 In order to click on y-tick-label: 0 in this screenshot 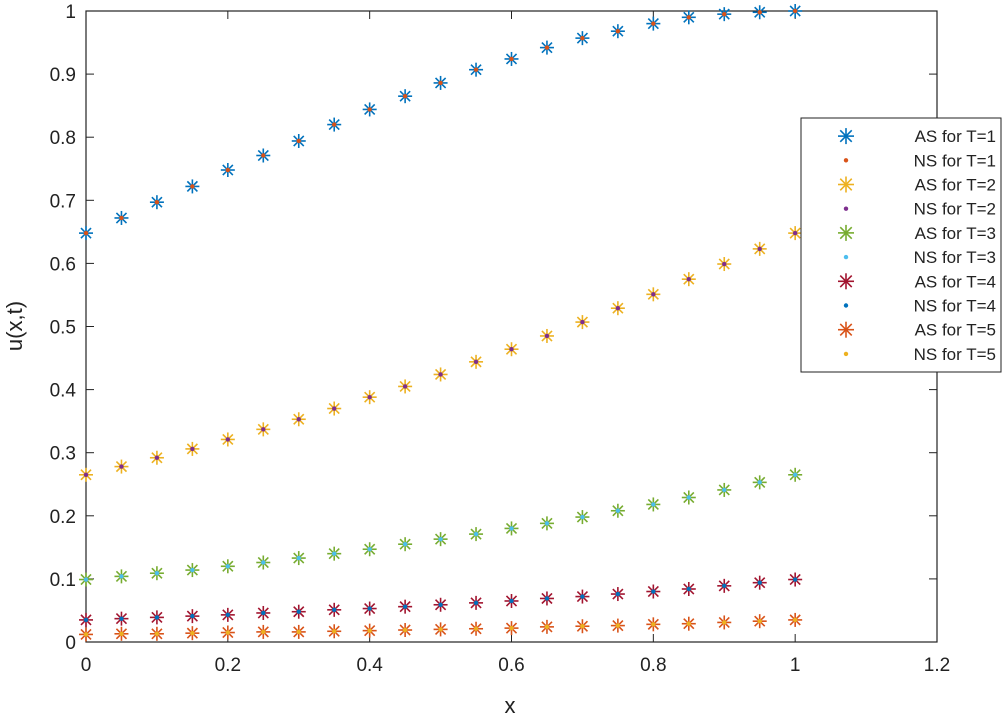, I will do `click(70, 643)`.